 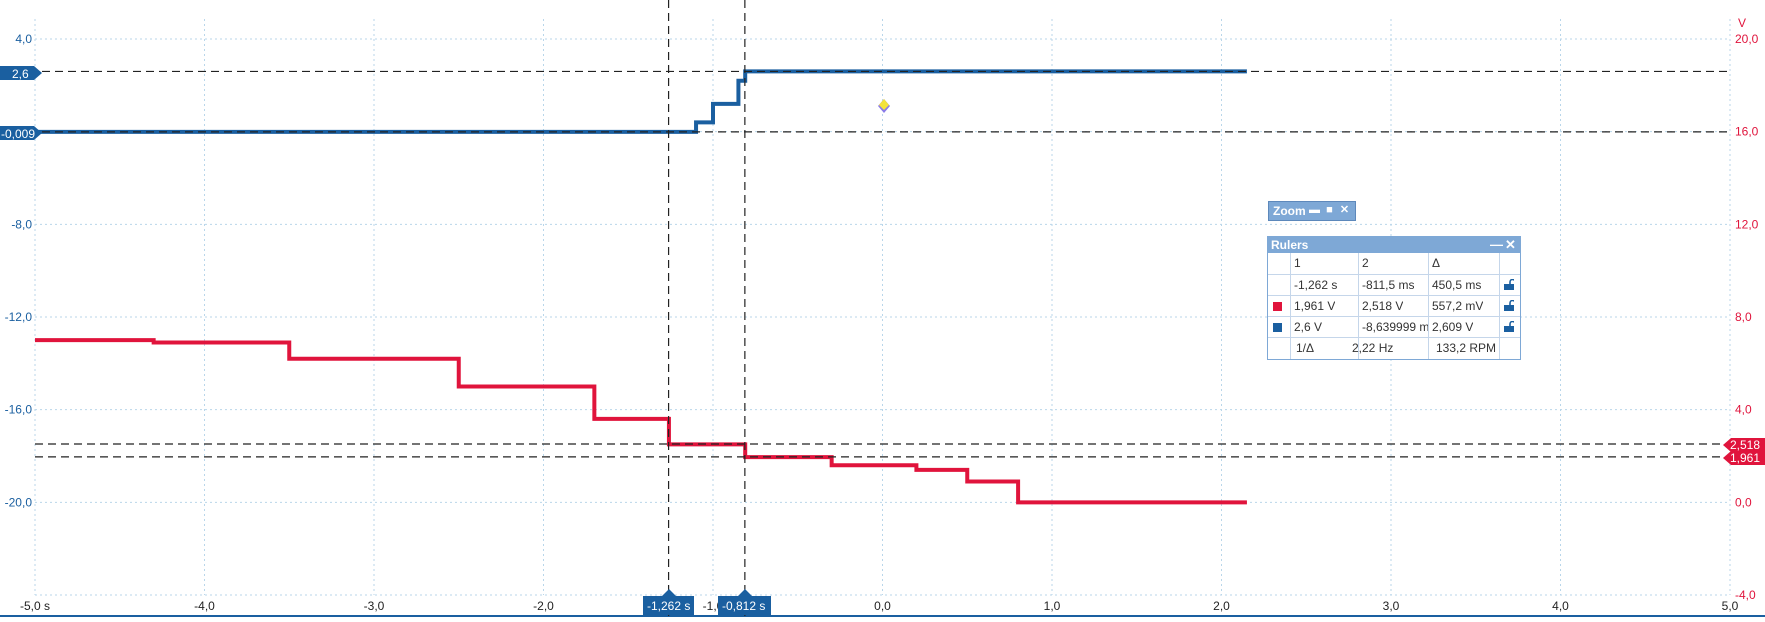 What do you see at coordinates (1560, 606) in the screenshot?
I see `time-axis-tick-label: 4,0` at bounding box center [1560, 606].